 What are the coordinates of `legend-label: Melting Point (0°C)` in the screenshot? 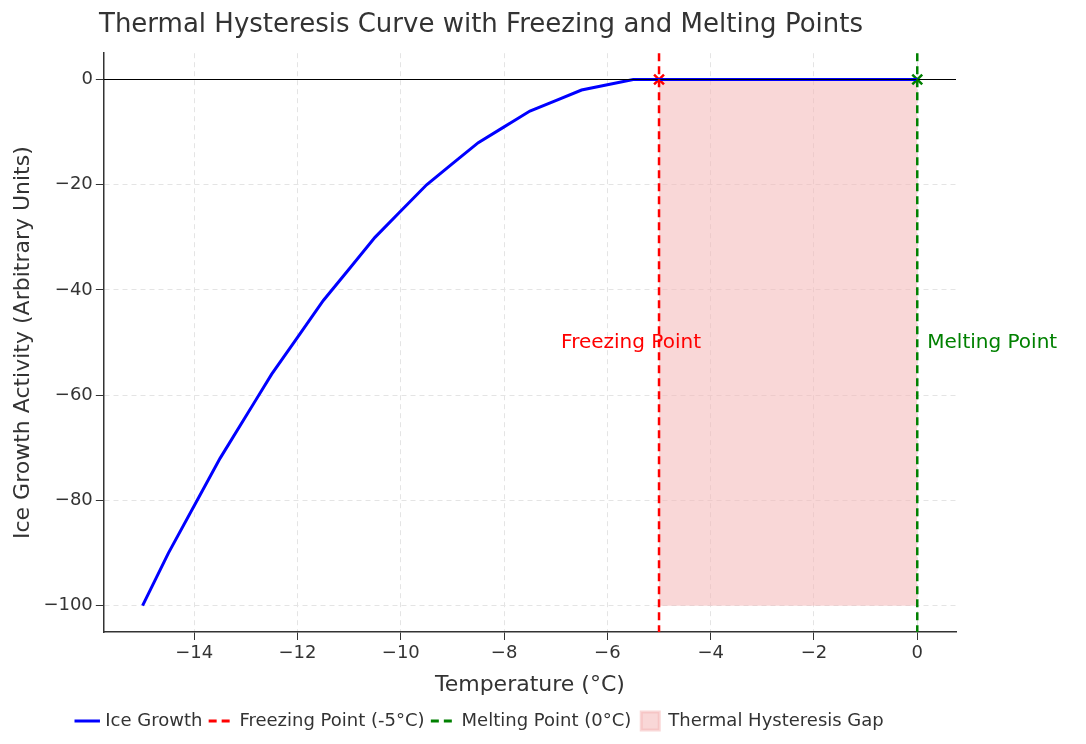 It's located at (546, 719).